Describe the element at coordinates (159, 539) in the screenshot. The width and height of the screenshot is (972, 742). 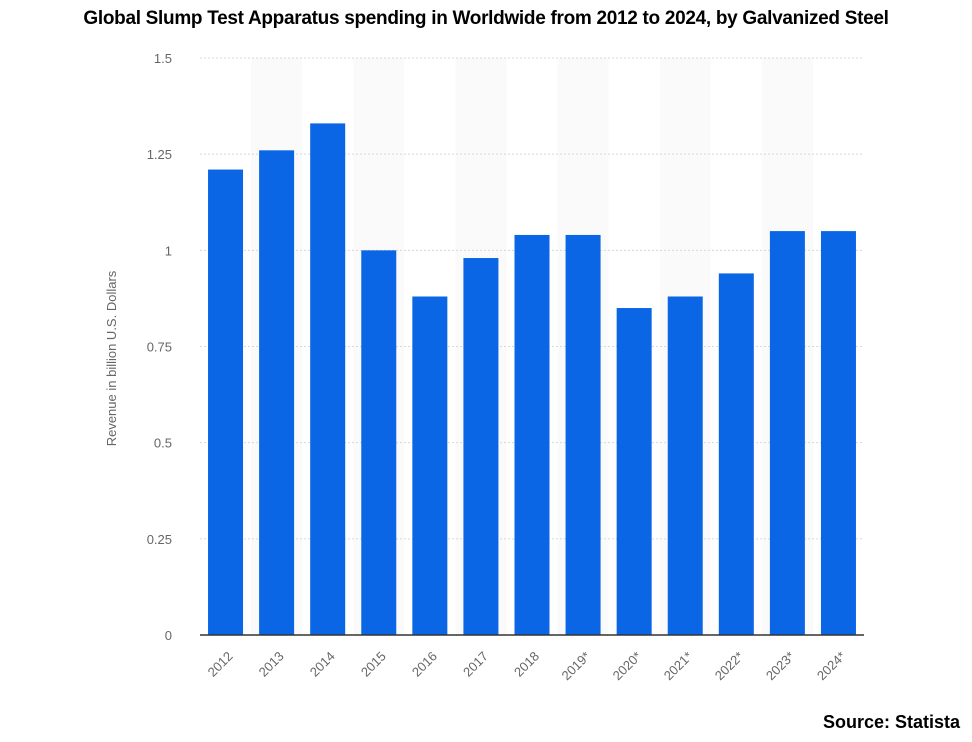
I see `y-tick-label: 0.25` at that location.